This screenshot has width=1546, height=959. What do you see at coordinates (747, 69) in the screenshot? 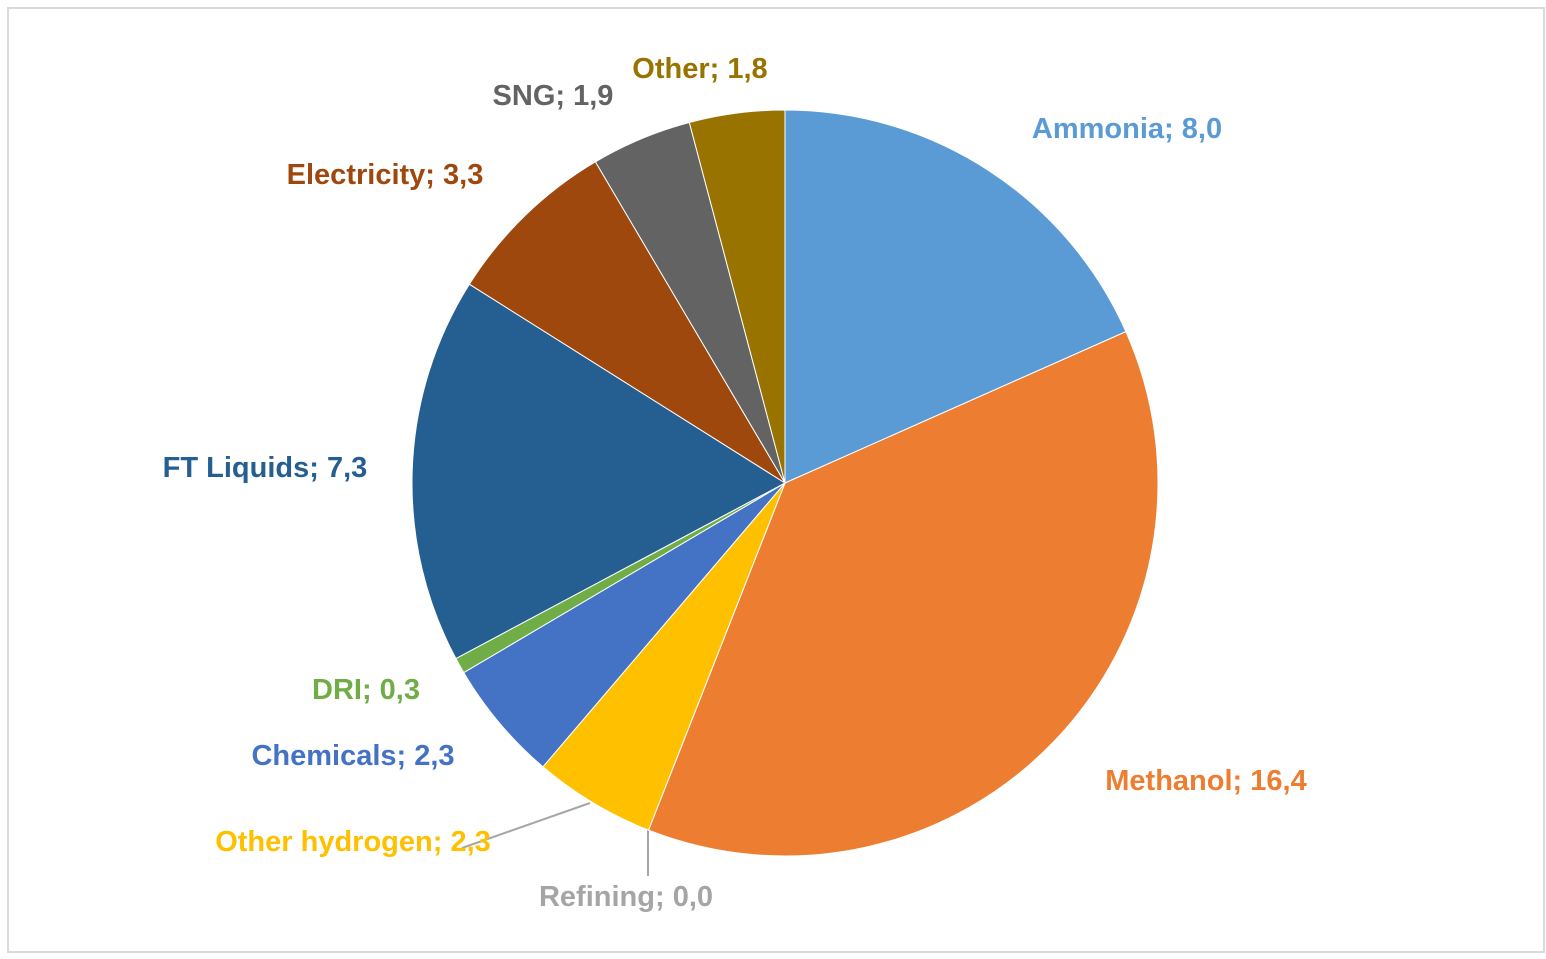
I see `value-label: 1,8` at bounding box center [747, 69].